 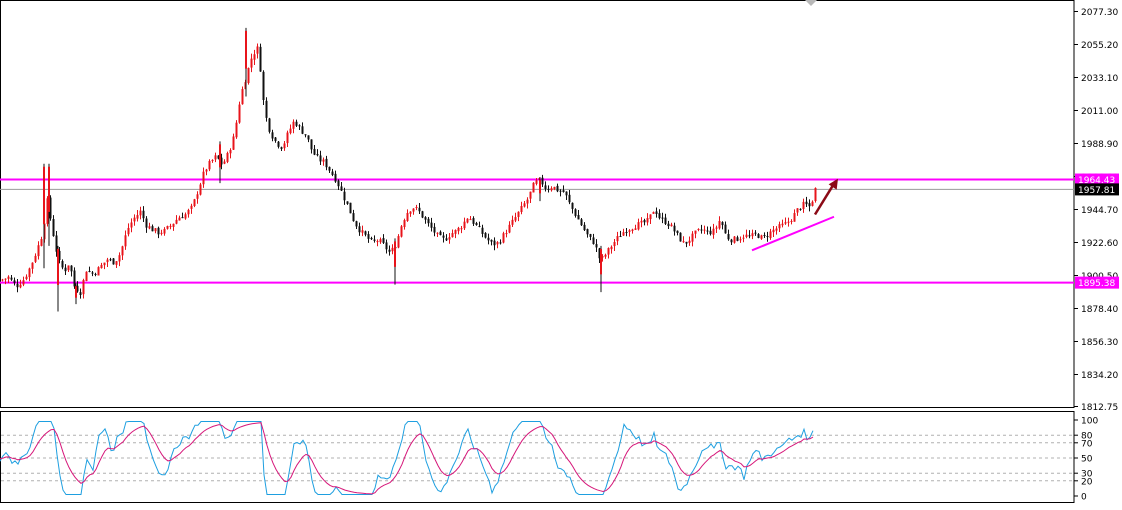 I want to click on forecast-arrow, so click(x=824, y=199).